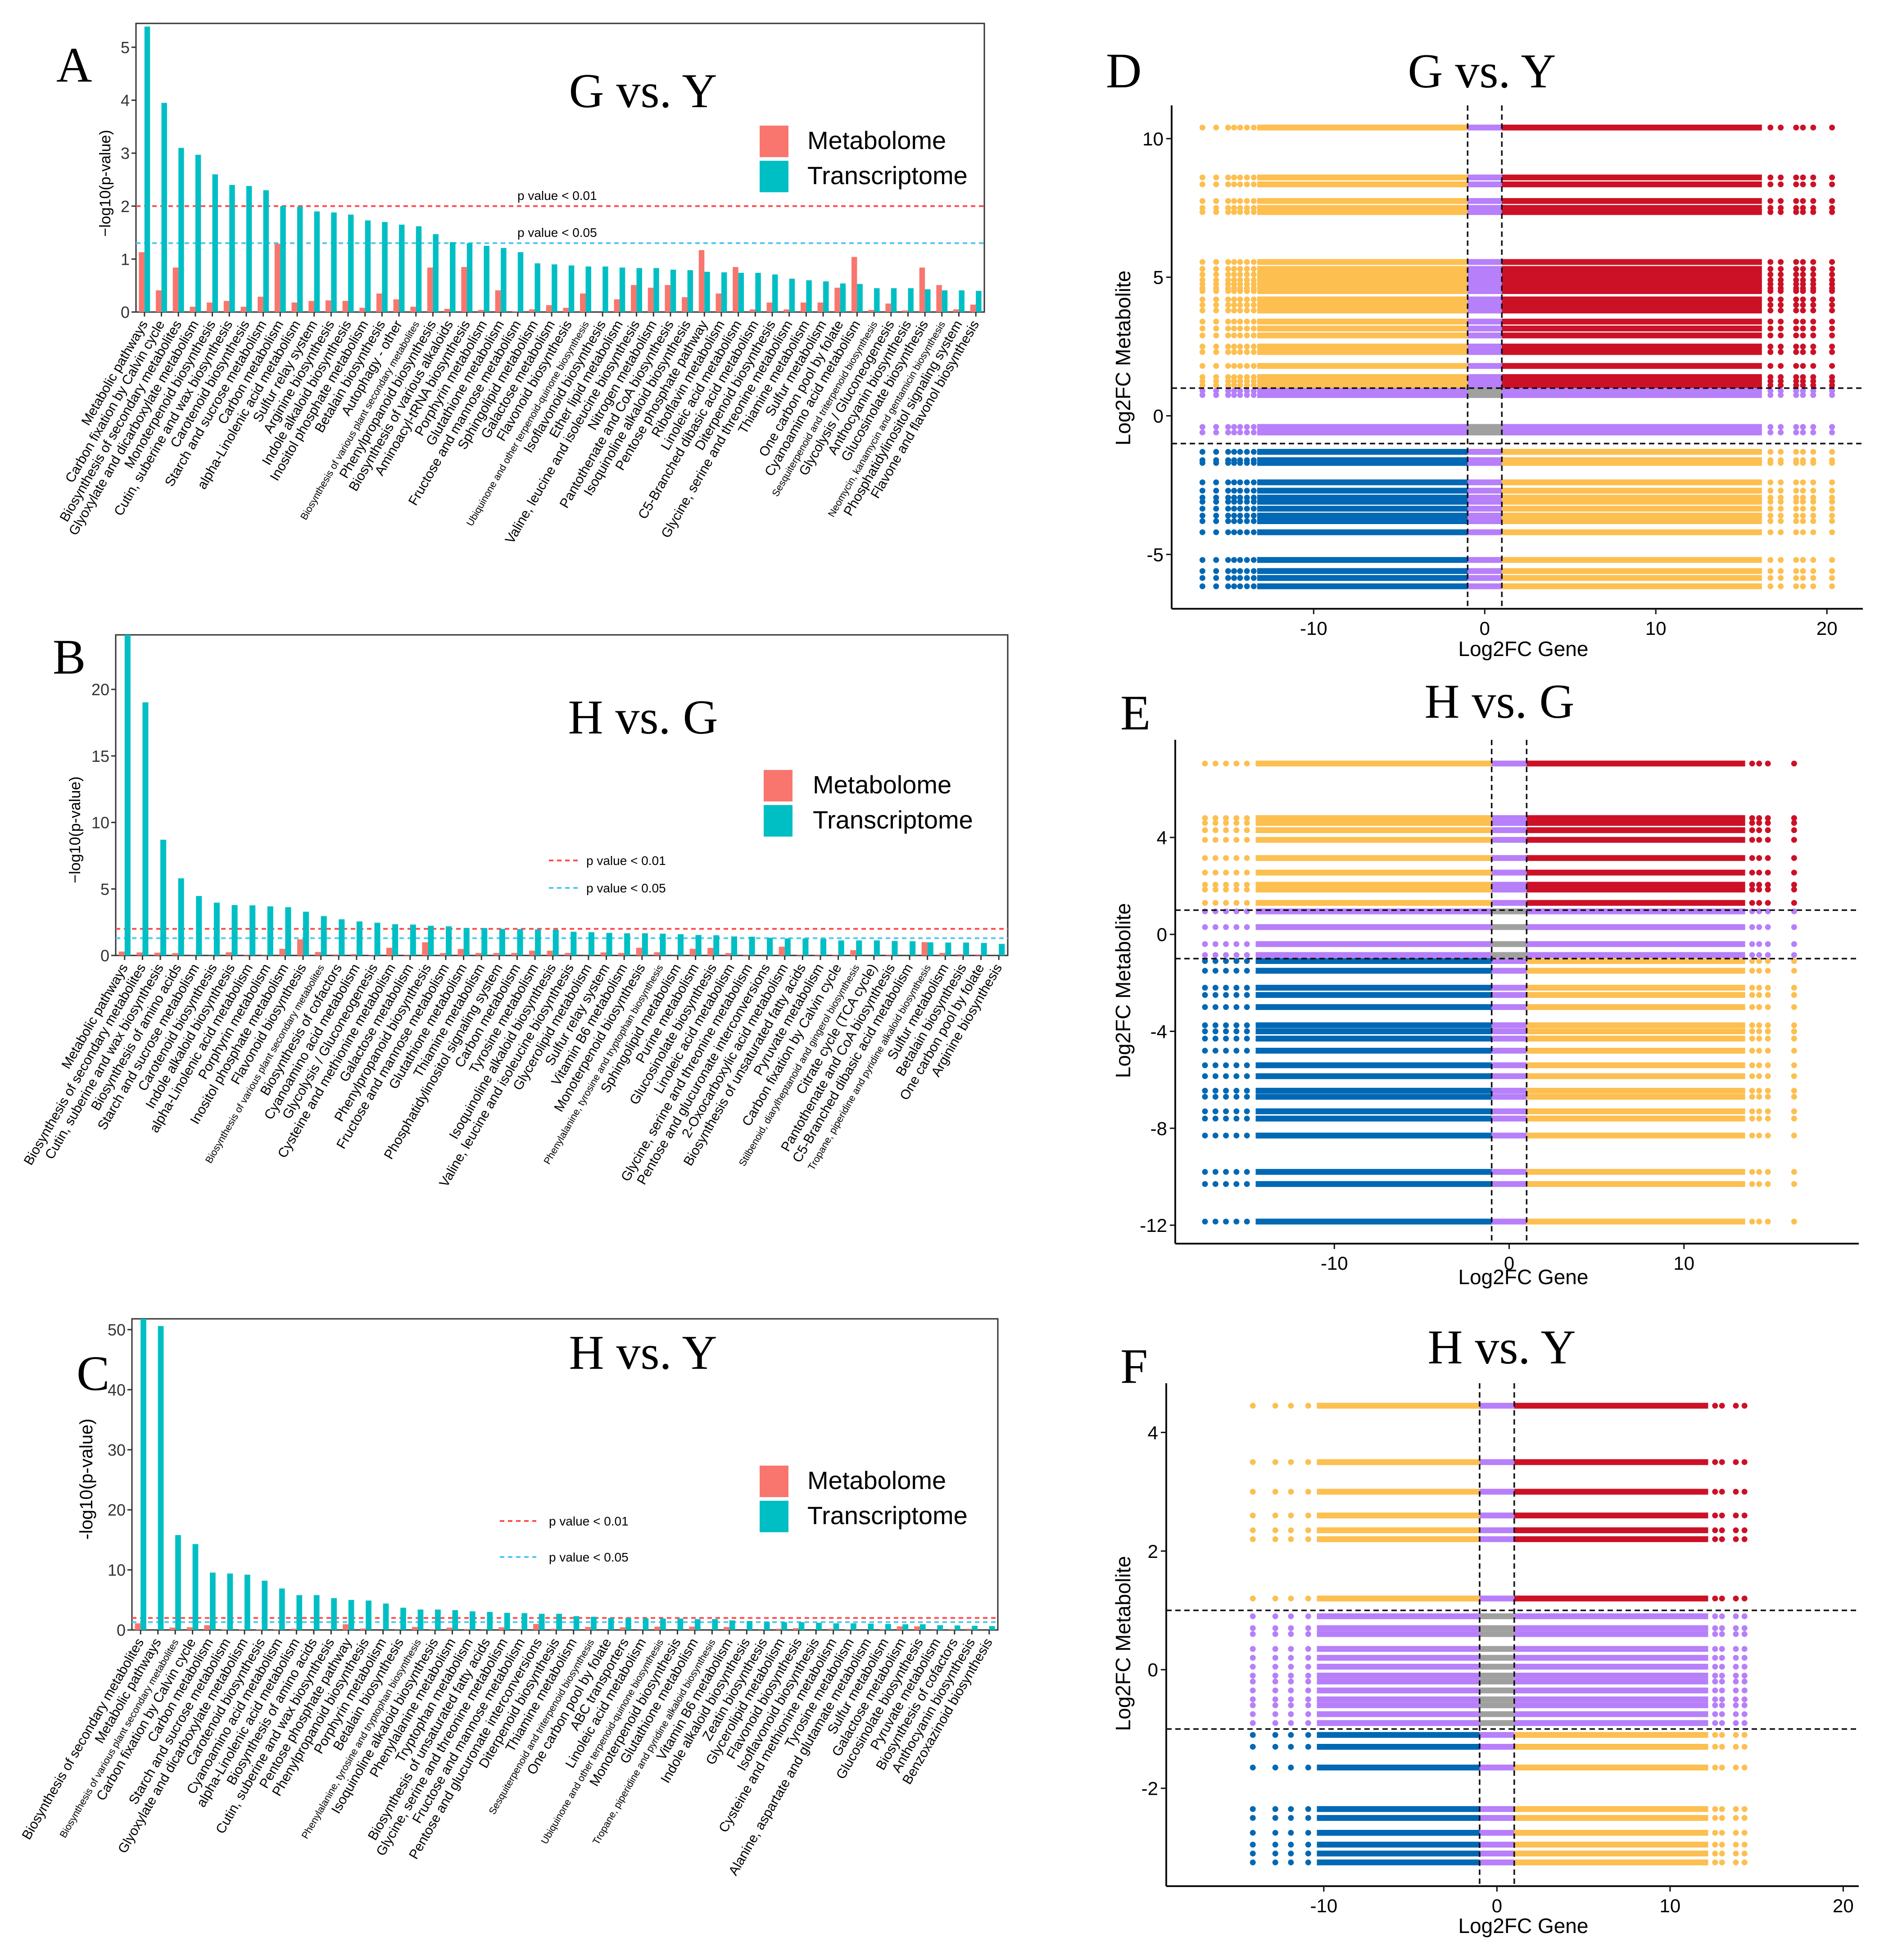  What do you see at coordinates (778, 785) in the screenshot?
I see `legend-swatch-metabolome` at bounding box center [778, 785].